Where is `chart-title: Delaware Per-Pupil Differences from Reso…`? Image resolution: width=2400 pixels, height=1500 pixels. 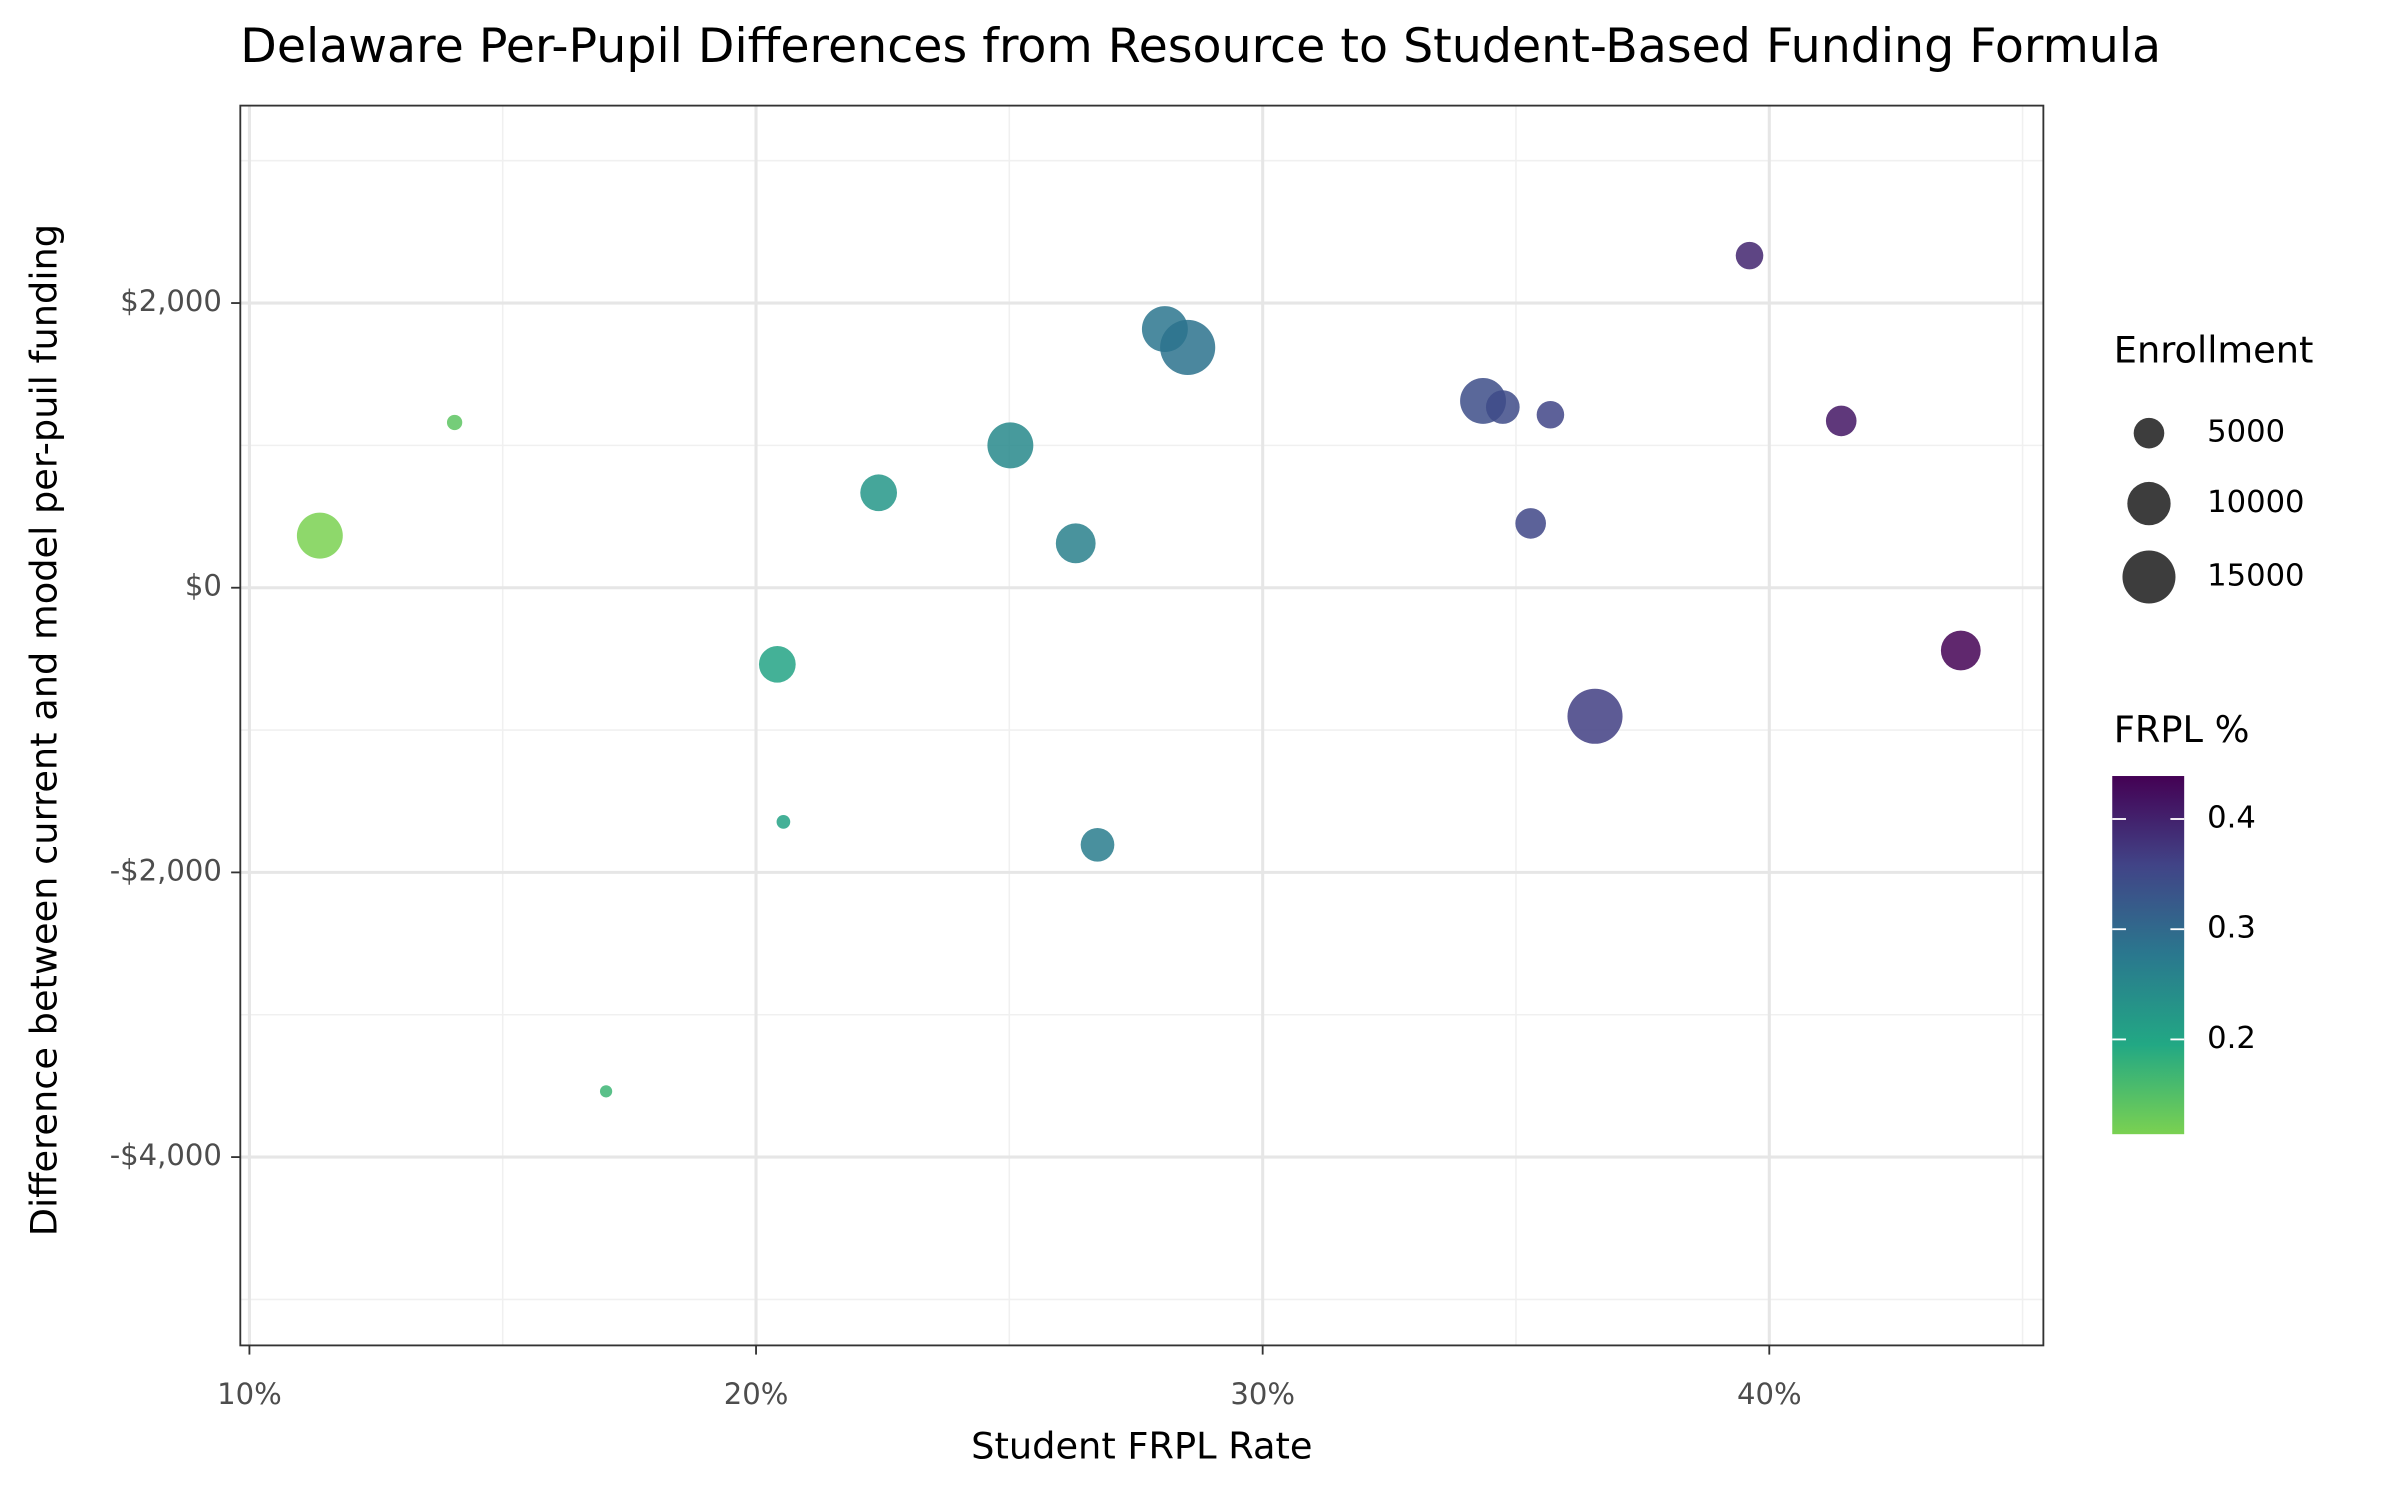
chart-title: Delaware Per-Pupil Differences from Reso… is located at coordinates (1200, 46).